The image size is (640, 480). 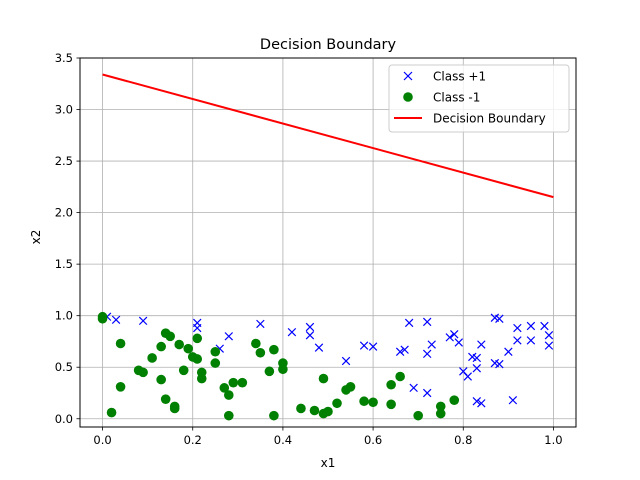 What do you see at coordinates (193, 440) in the screenshot?
I see `x-tick-label: 0.2` at bounding box center [193, 440].